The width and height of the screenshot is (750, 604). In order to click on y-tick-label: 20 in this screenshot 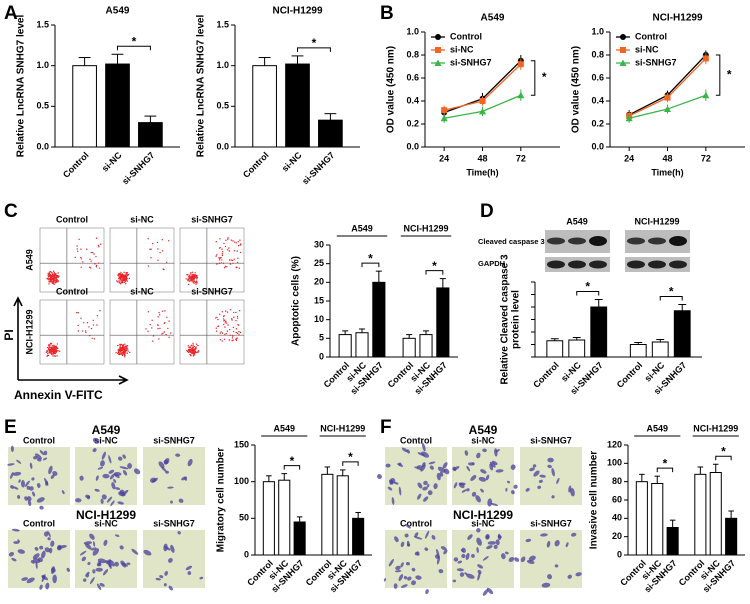, I will do `click(617, 536)`.